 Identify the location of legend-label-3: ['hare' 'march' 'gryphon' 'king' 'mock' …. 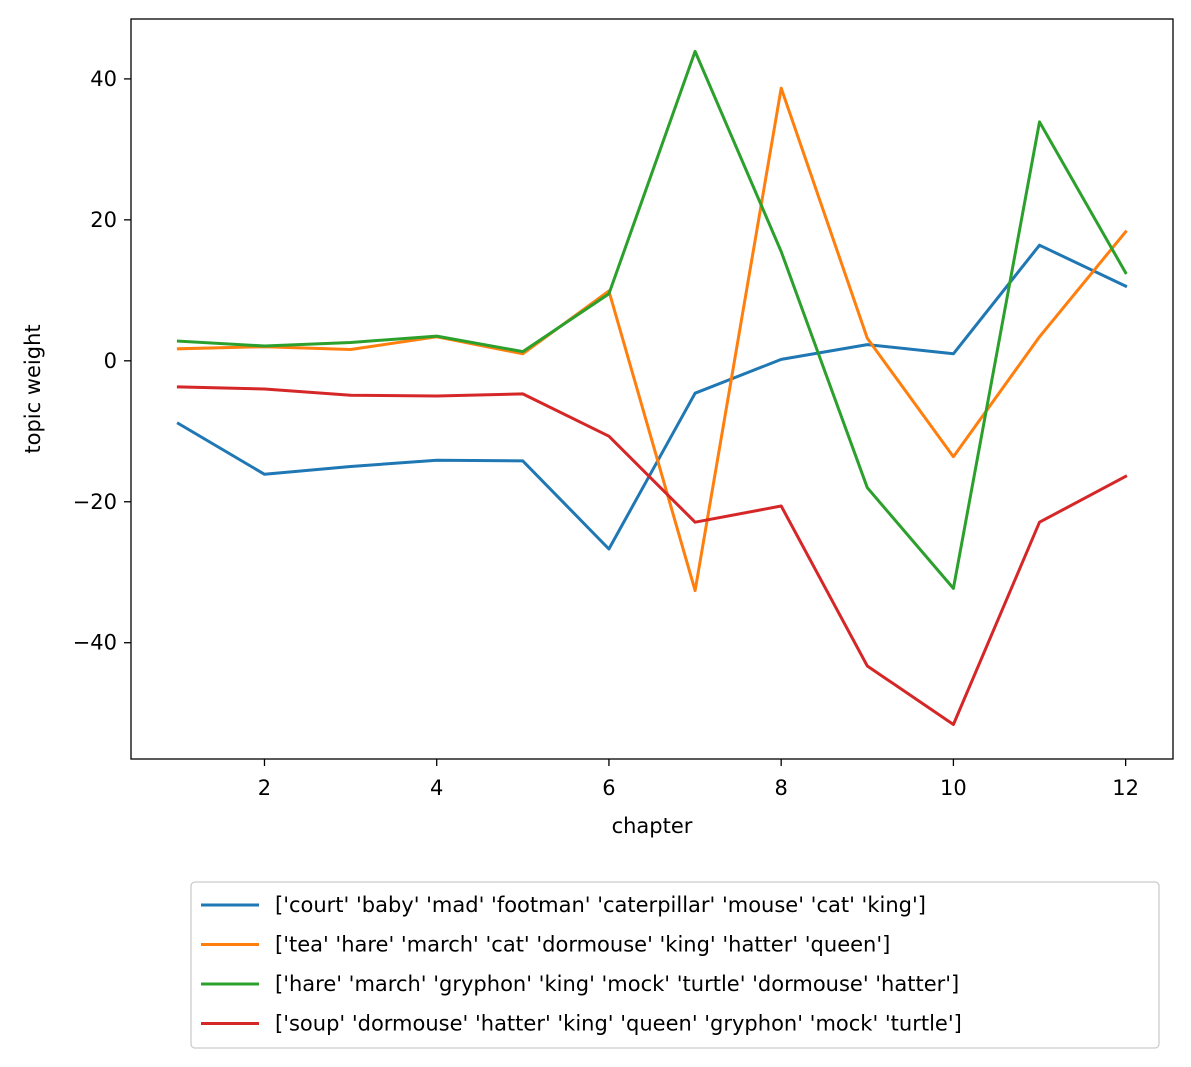
(617, 984).